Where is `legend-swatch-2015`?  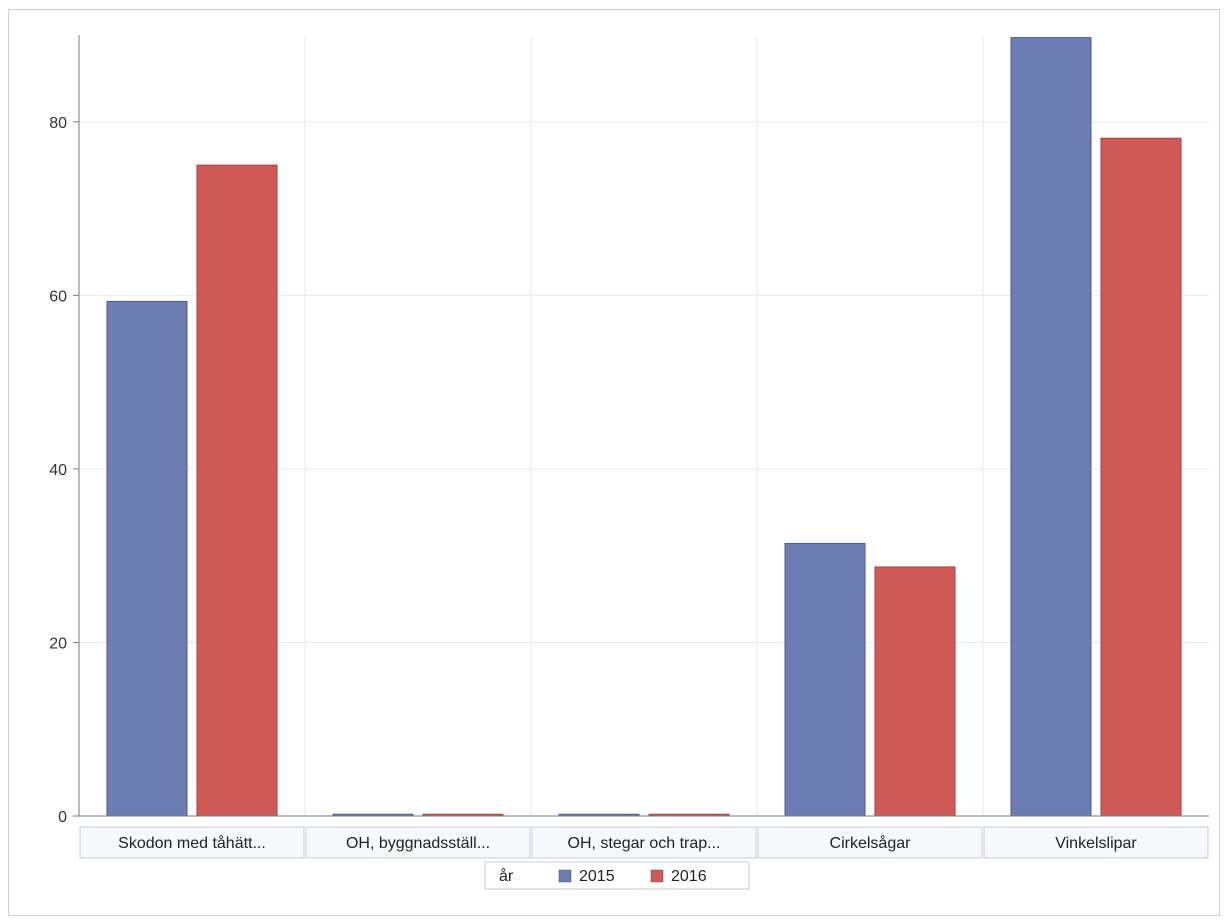 legend-swatch-2015 is located at coordinates (565, 876).